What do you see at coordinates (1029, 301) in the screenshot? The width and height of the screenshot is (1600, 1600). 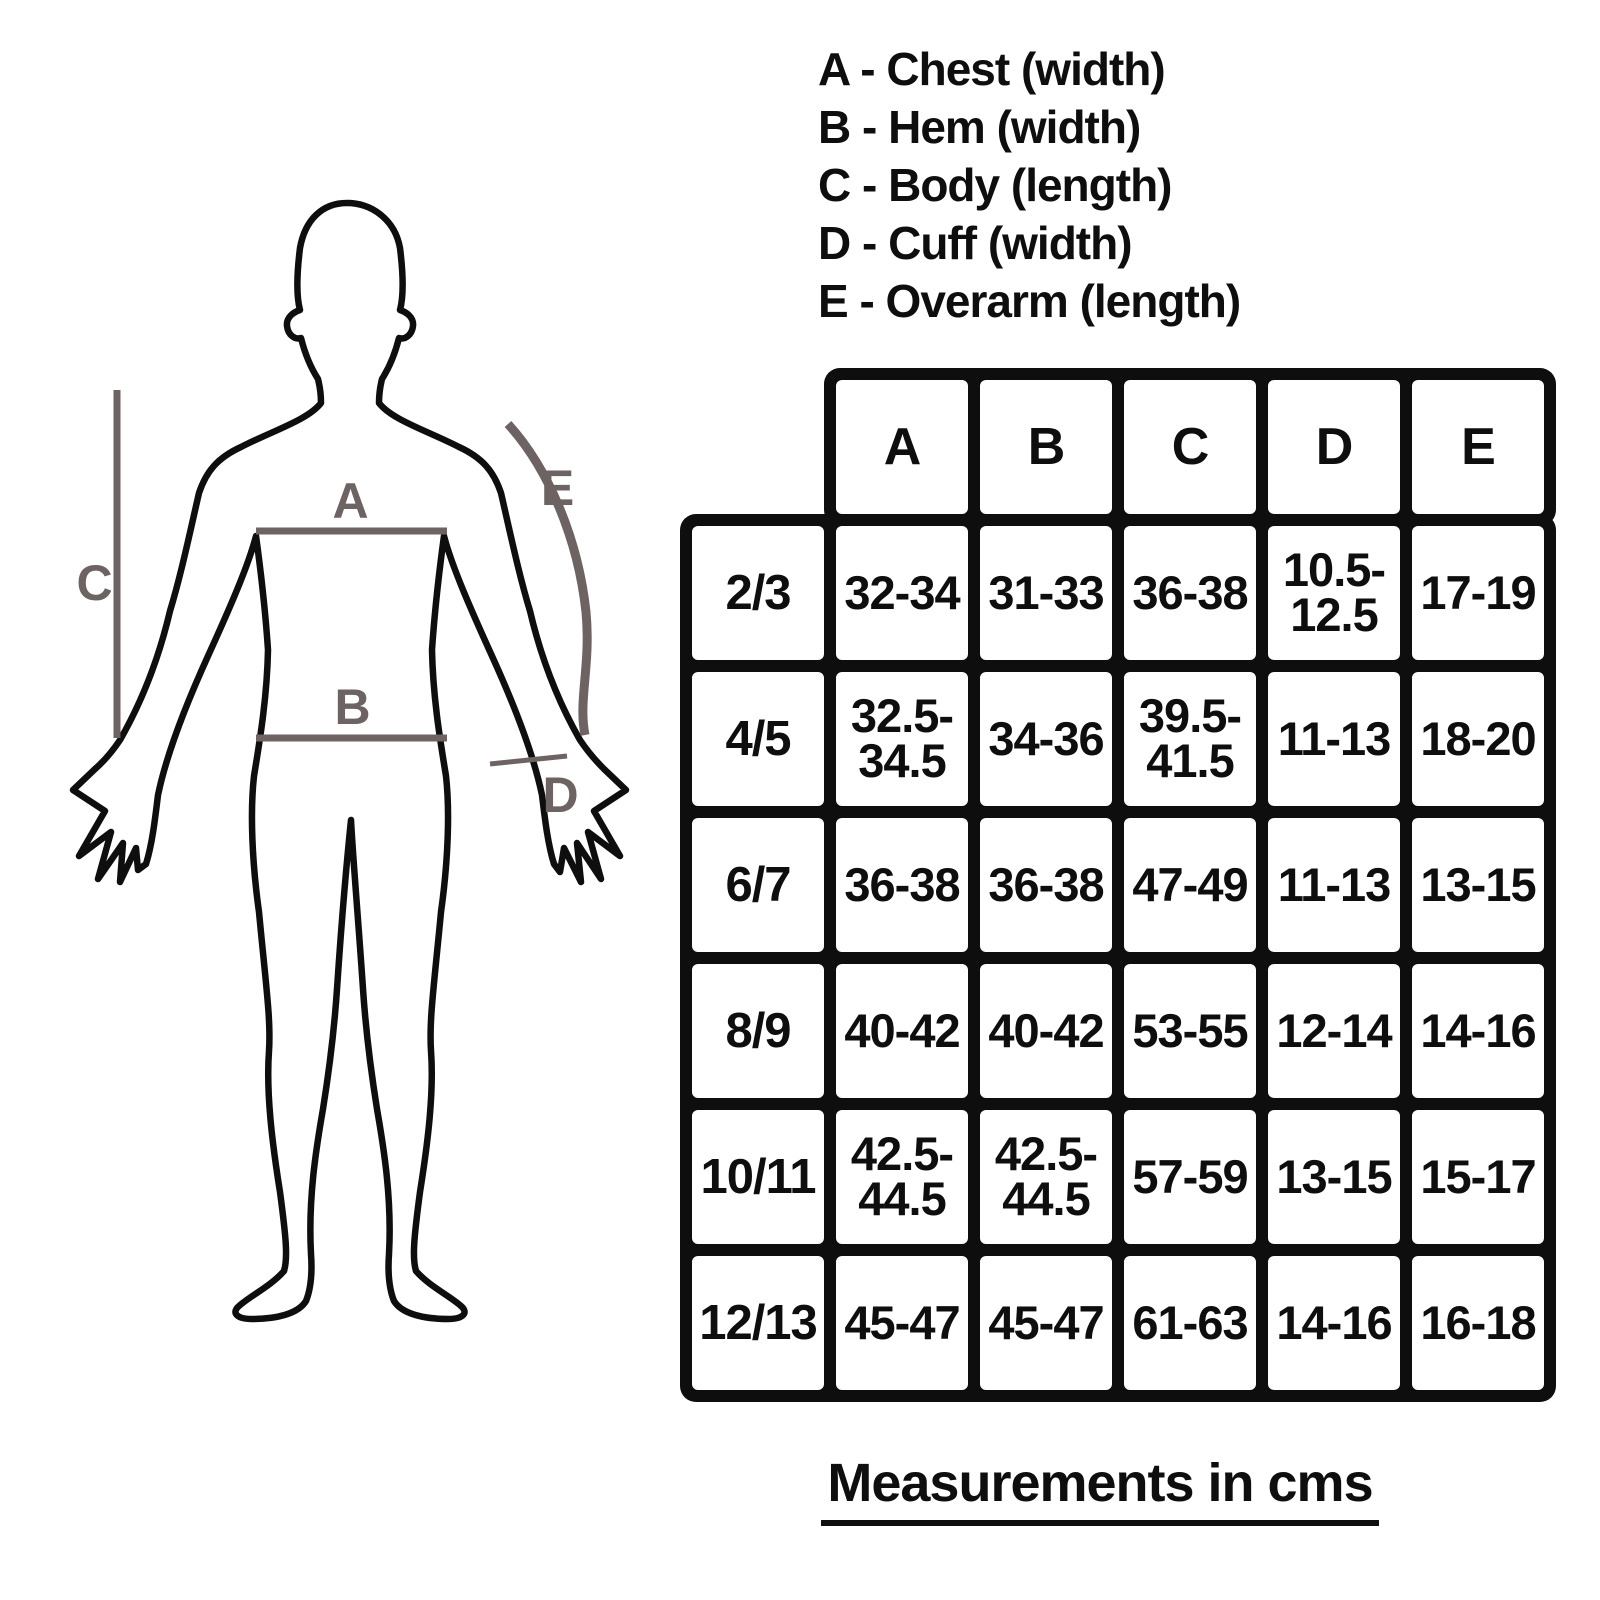 I see `legend-item-e: E - Overarm (length)` at bounding box center [1029, 301].